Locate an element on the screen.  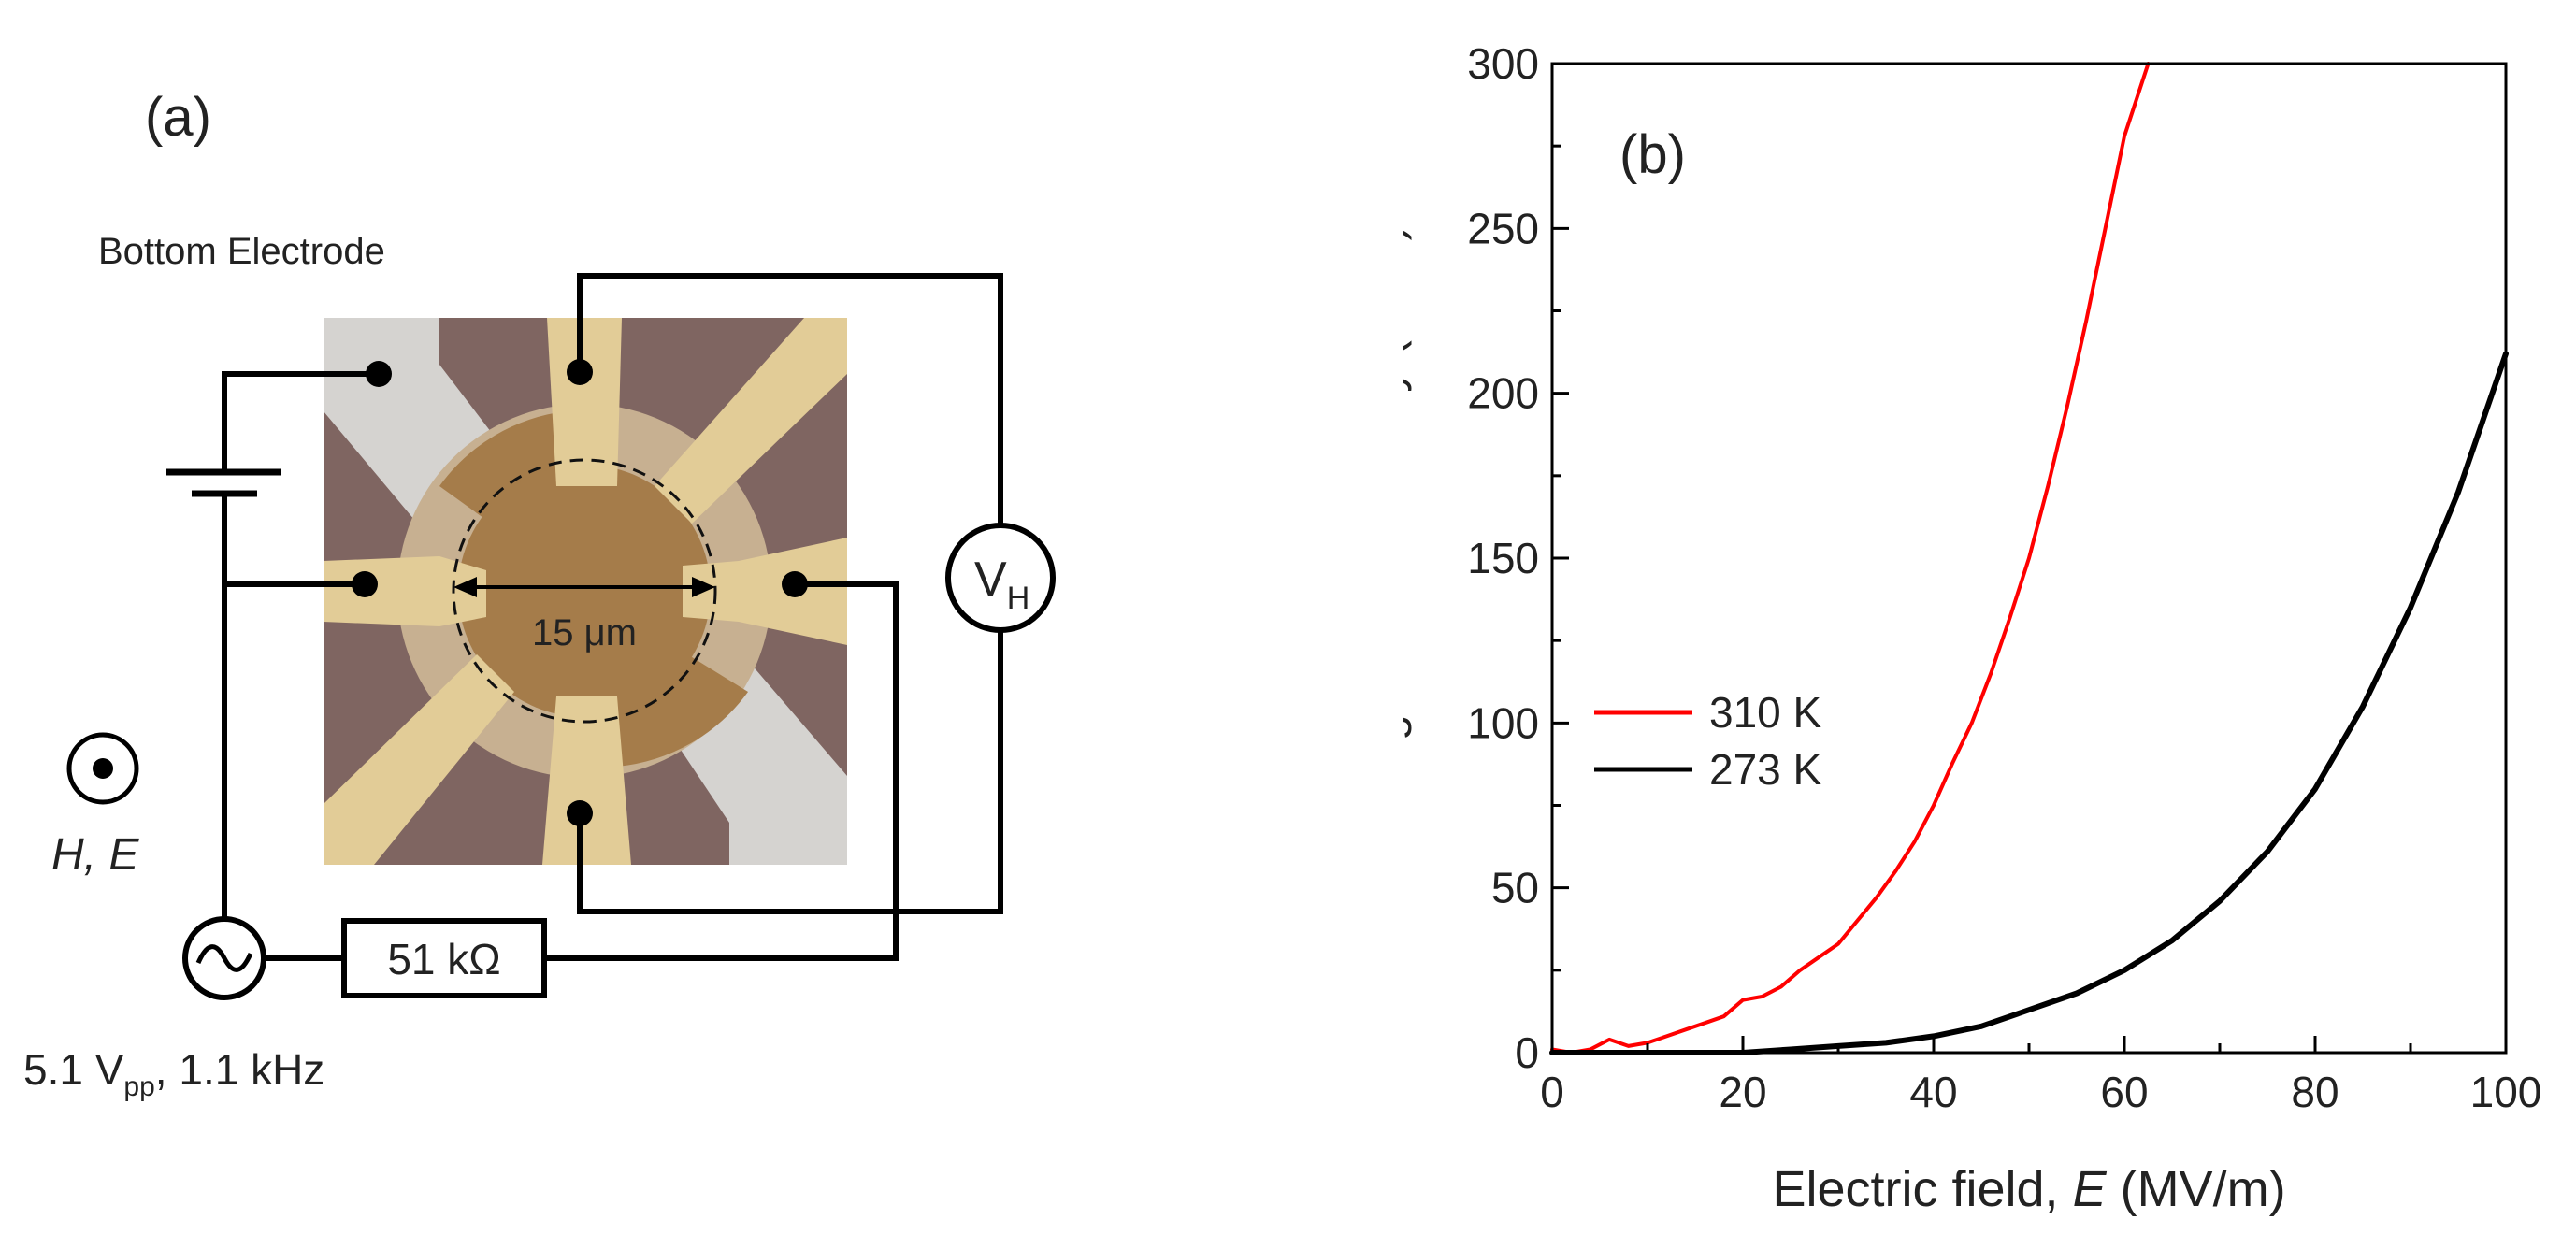
wire-resistor-to-right-contact is located at coordinates (720, 771).